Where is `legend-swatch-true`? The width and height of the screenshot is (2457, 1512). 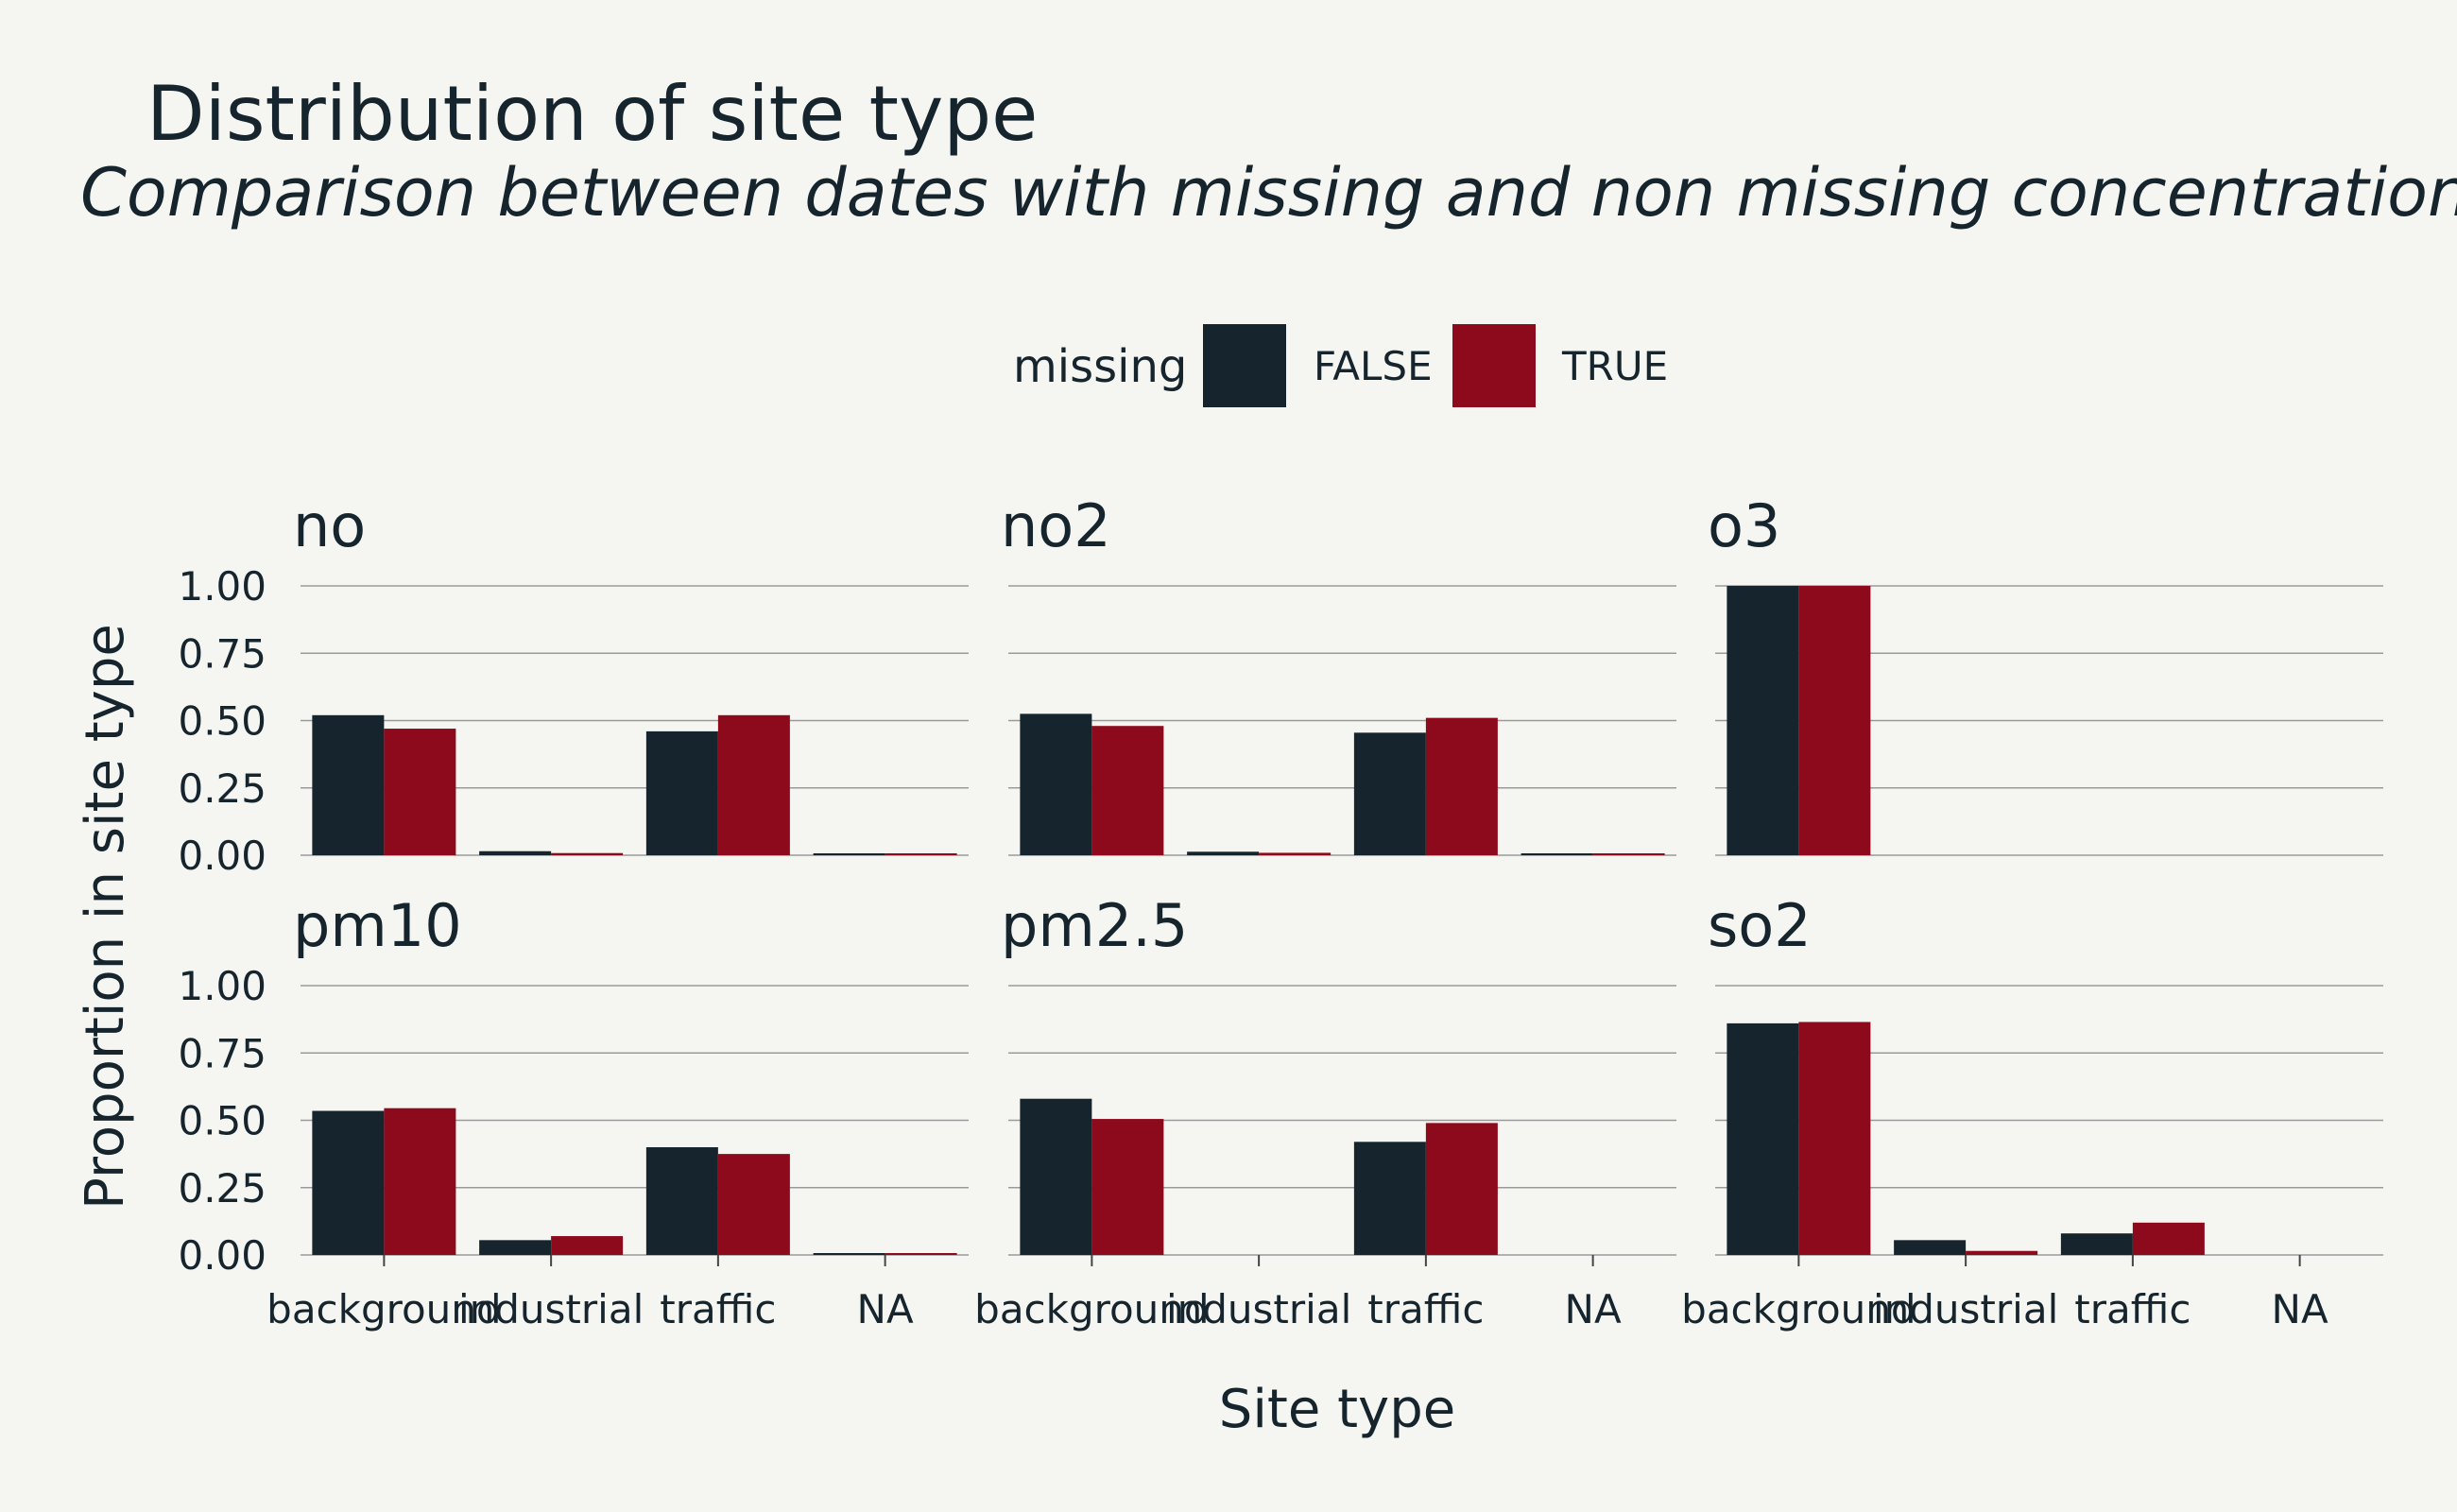
legend-swatch-true is located at coordinates (1494, 365).